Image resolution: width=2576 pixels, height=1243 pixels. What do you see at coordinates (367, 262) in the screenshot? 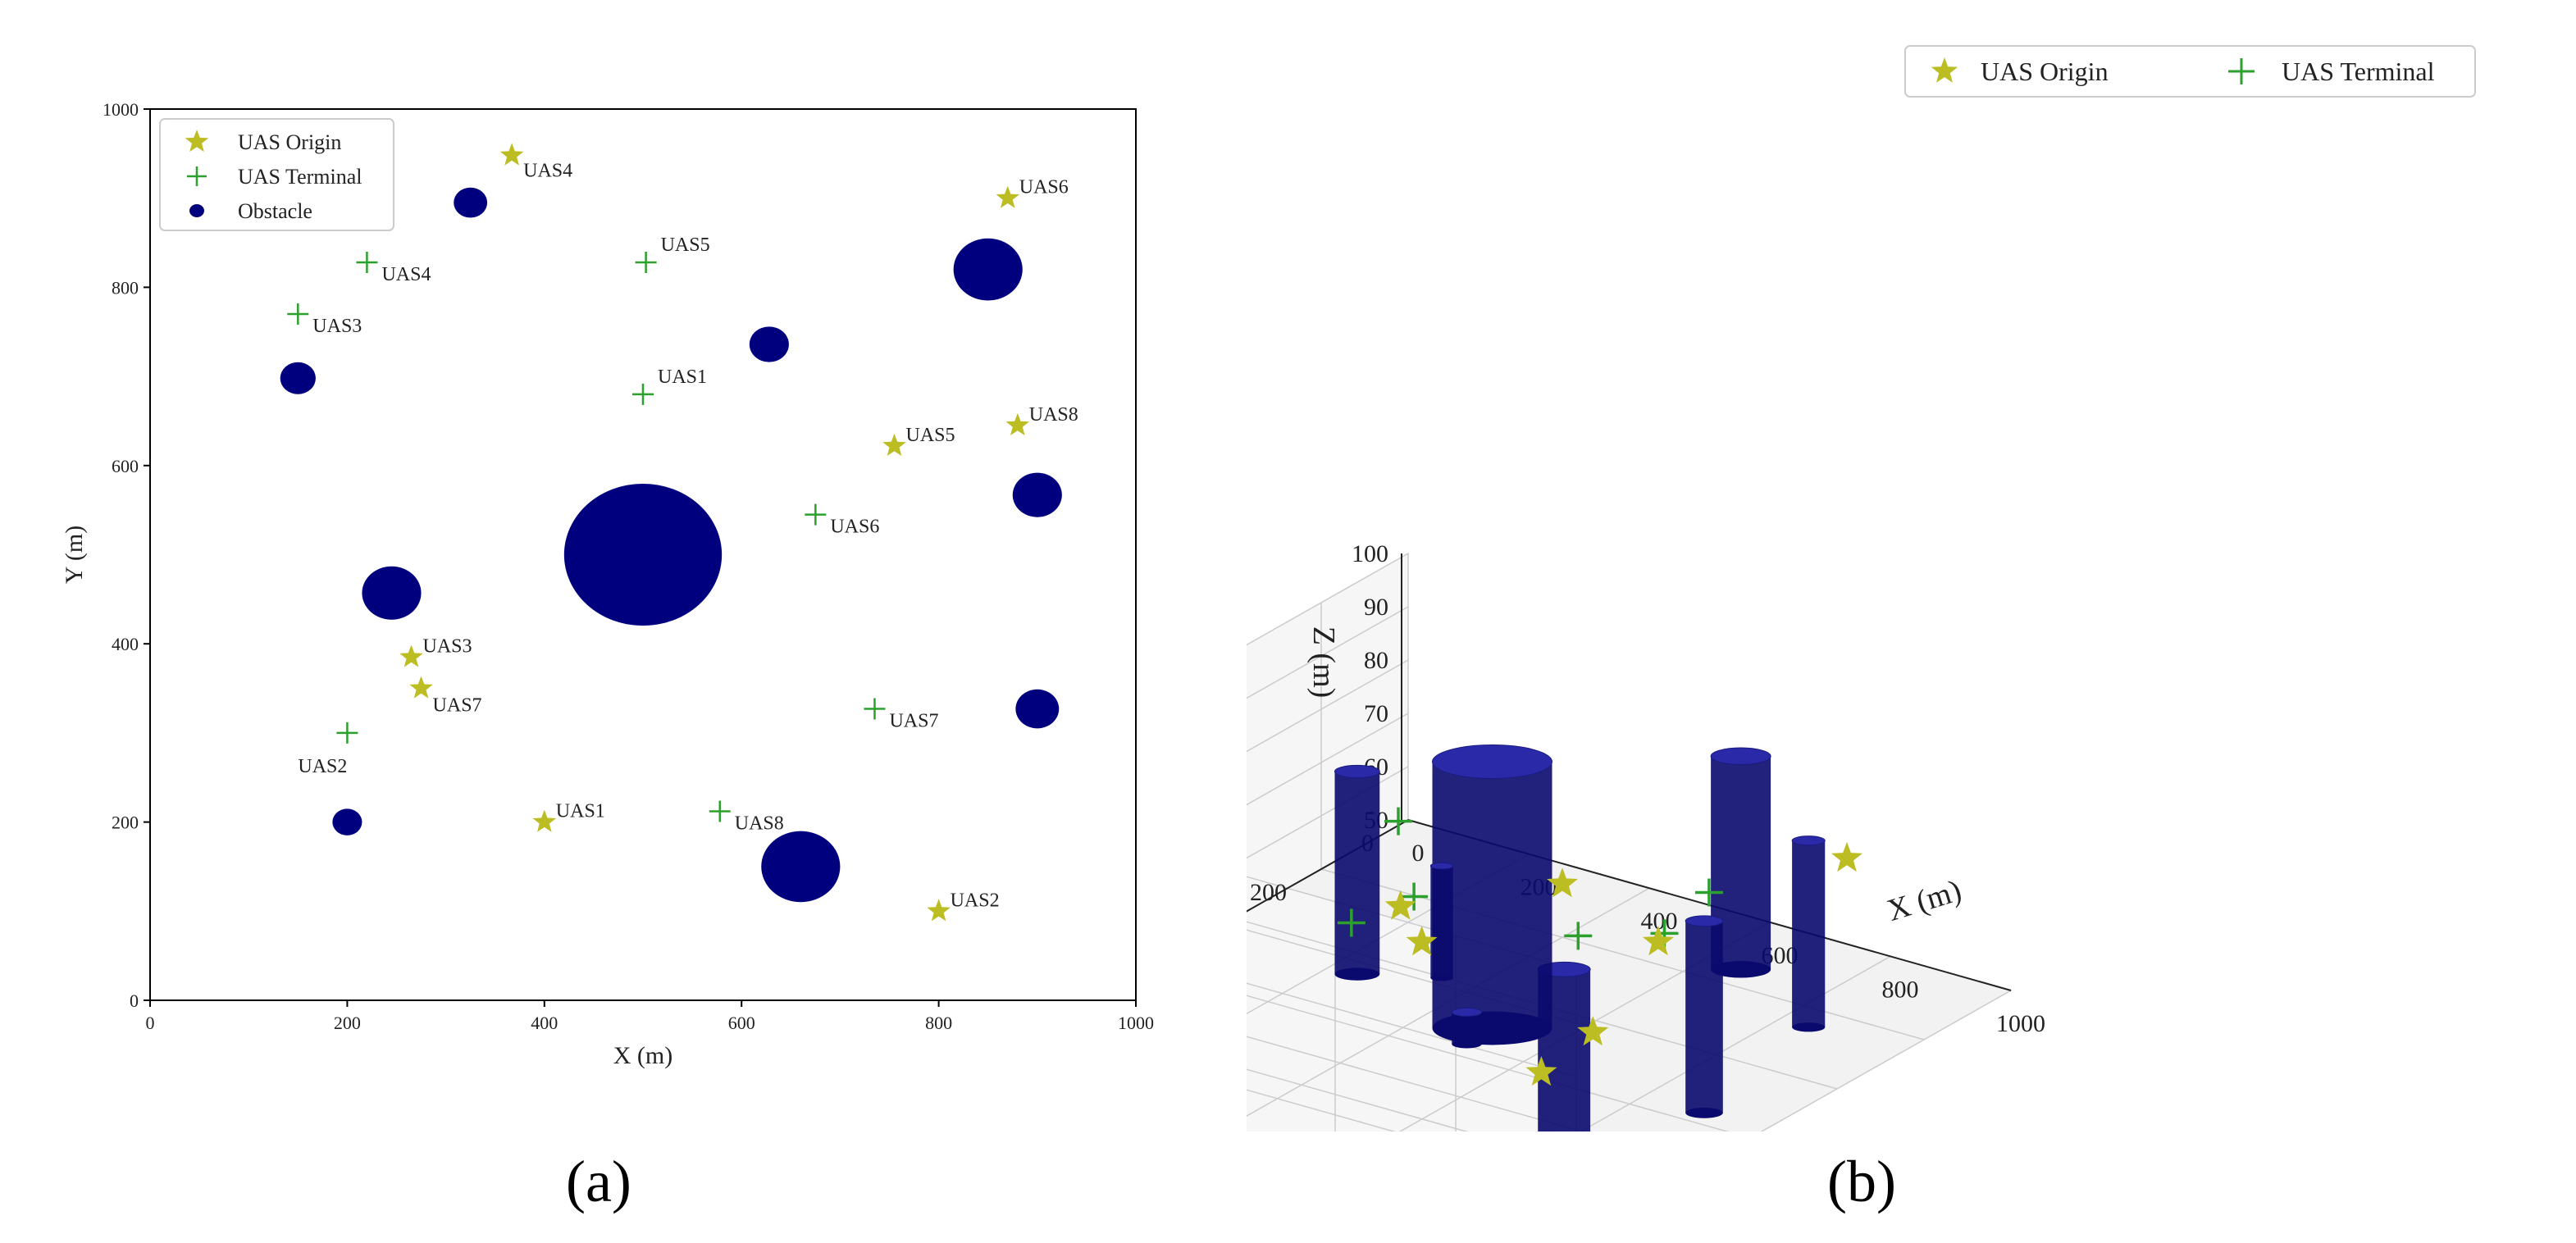
I see `terminal-marker-uas4` at bounding box center [367, 262].